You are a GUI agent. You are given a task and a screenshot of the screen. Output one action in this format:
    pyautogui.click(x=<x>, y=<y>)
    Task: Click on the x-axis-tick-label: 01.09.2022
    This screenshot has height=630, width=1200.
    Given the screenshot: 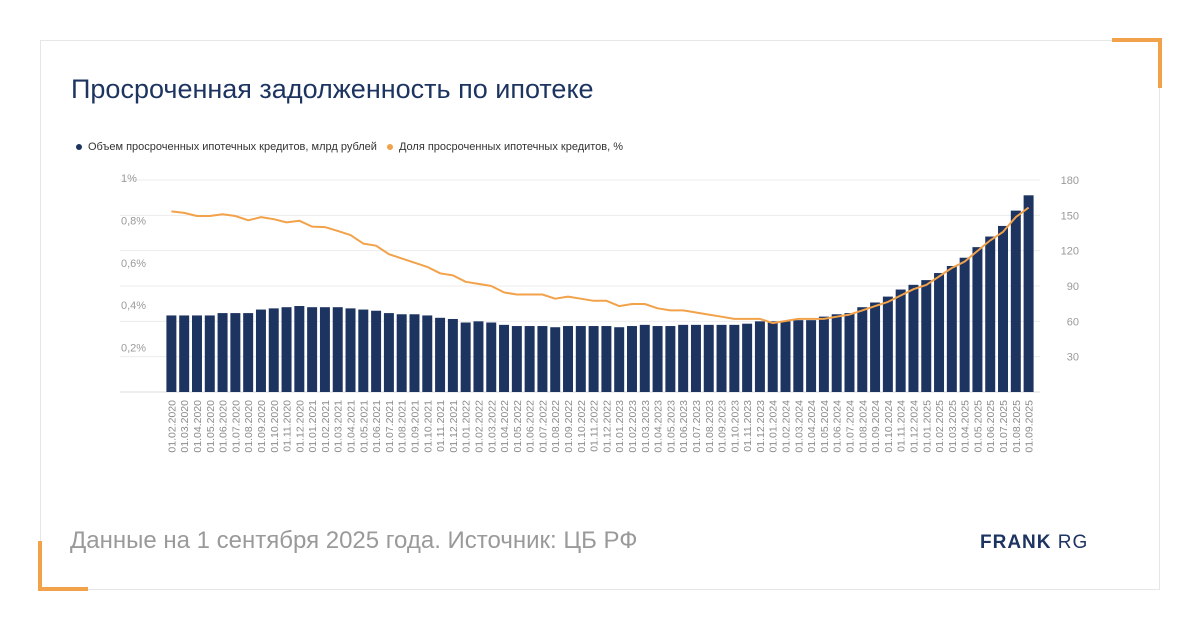 What is the action you would take?
    pyautogui.click(x=569, y=426)
    